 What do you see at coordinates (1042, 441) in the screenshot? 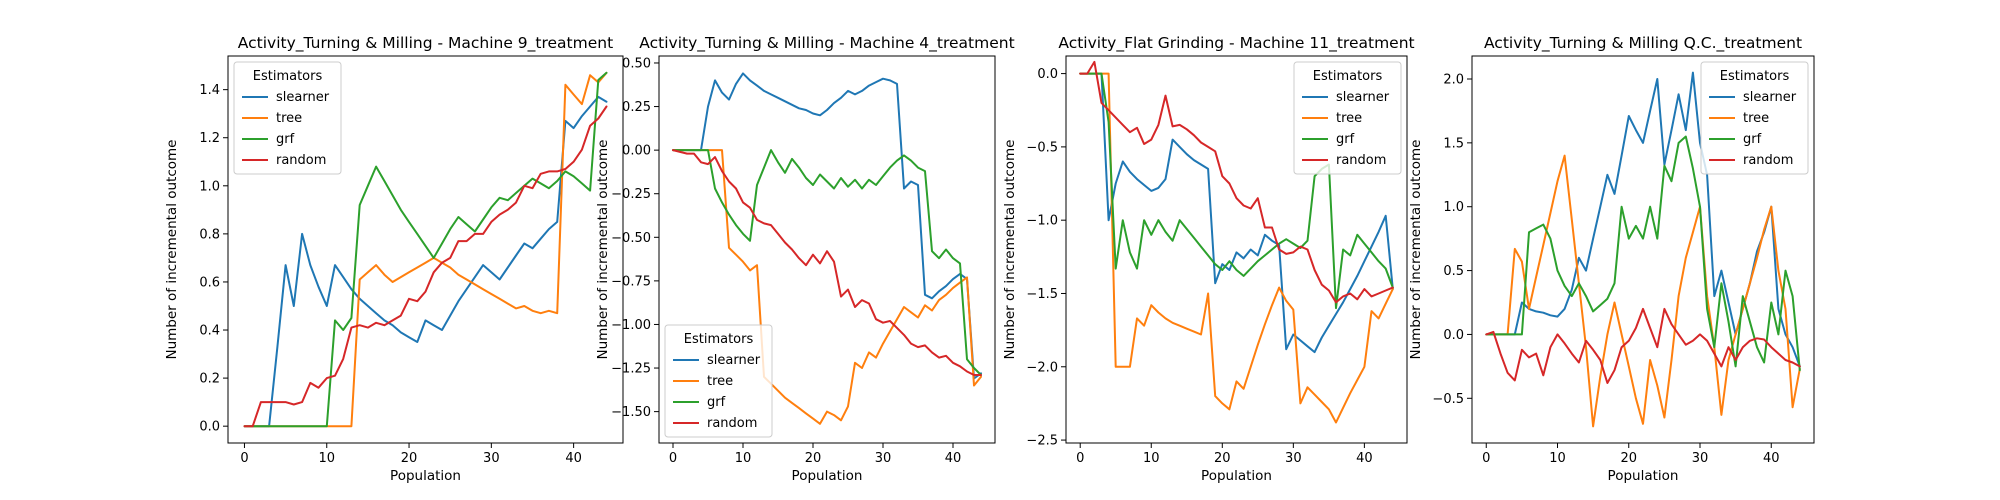
I see `y-tick-label: −2.5` at bounding box center [1042, 441].